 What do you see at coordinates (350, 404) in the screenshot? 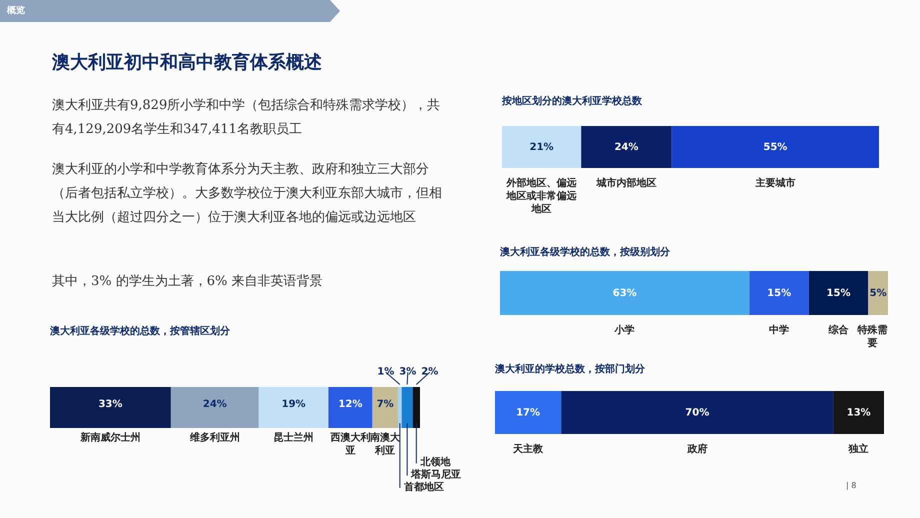
I see `data-label: 12%` at bounding box center [350, 404].